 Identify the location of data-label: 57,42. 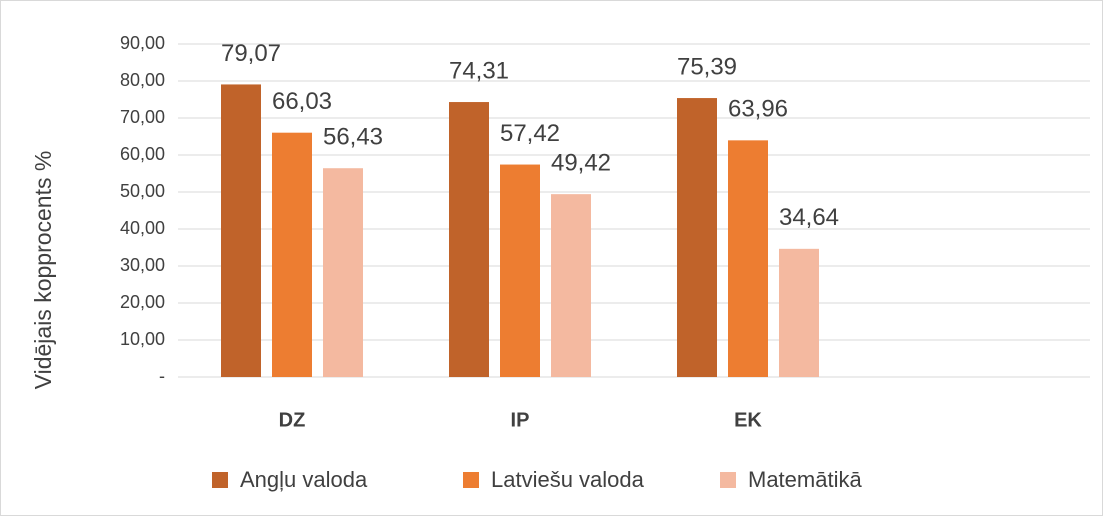
(530, 133).